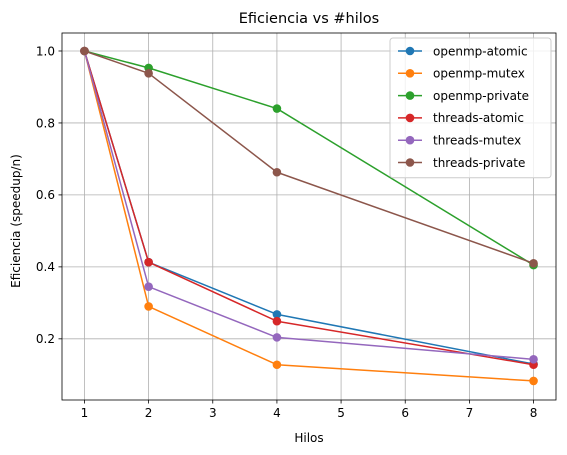  I want to click on x-tick-label: 8, so click(534, 413).